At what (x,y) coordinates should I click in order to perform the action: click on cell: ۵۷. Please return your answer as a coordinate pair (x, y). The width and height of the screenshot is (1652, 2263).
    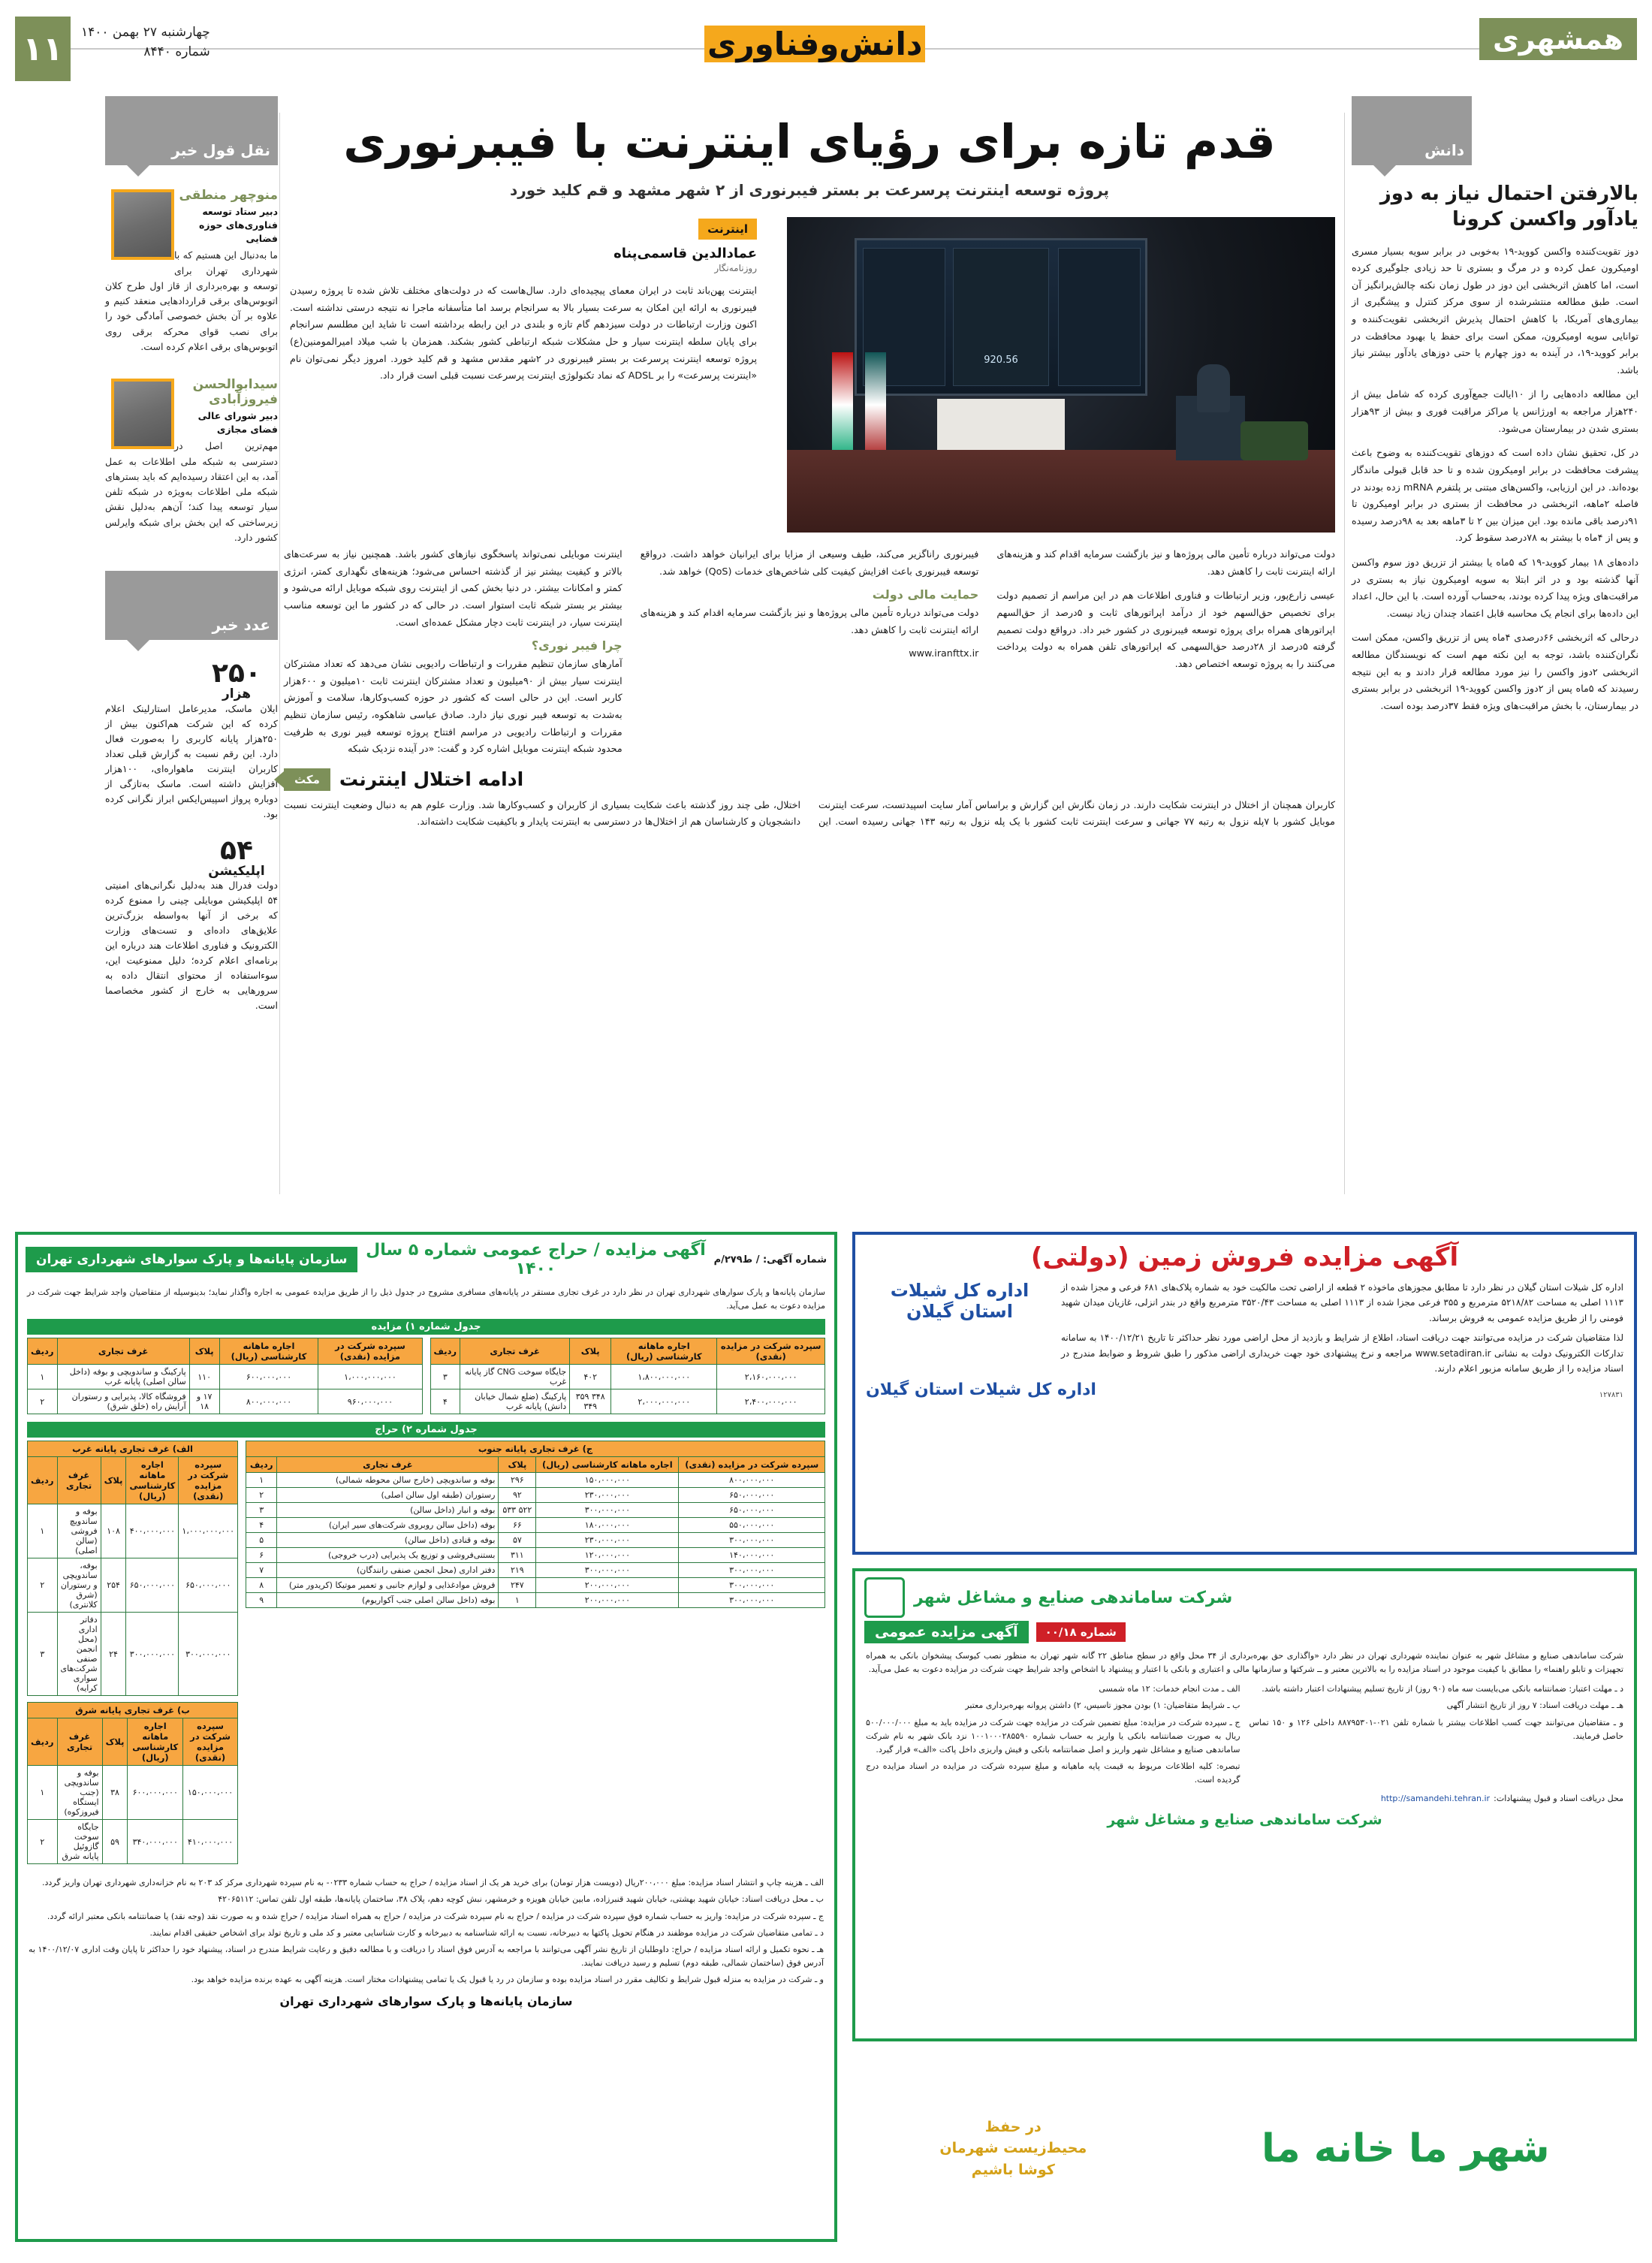
    Looking at the image, I should click on (517, 1540).